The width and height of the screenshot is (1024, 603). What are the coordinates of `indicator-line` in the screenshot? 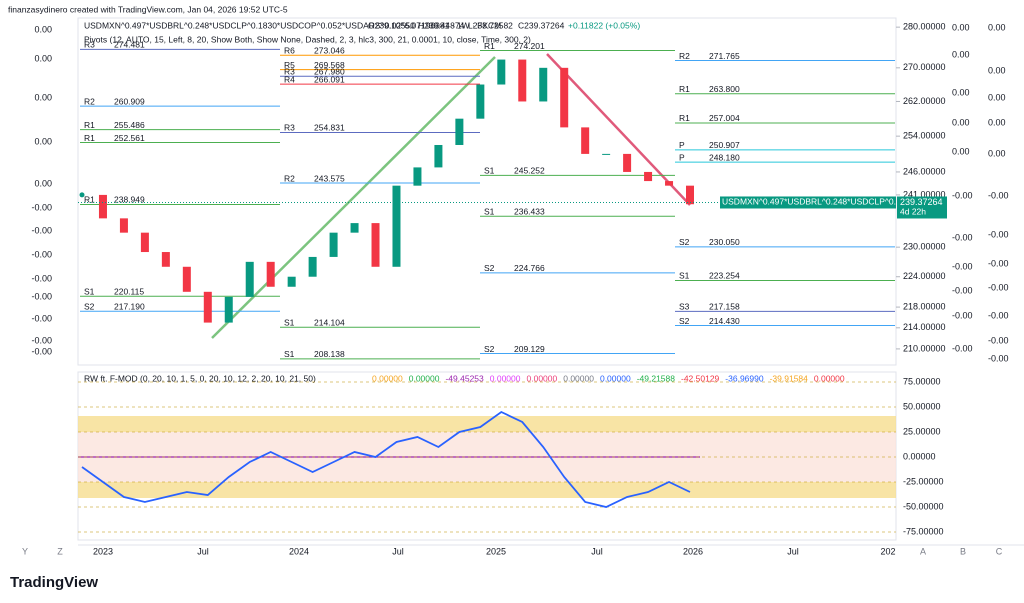 It's located at (386, 459).